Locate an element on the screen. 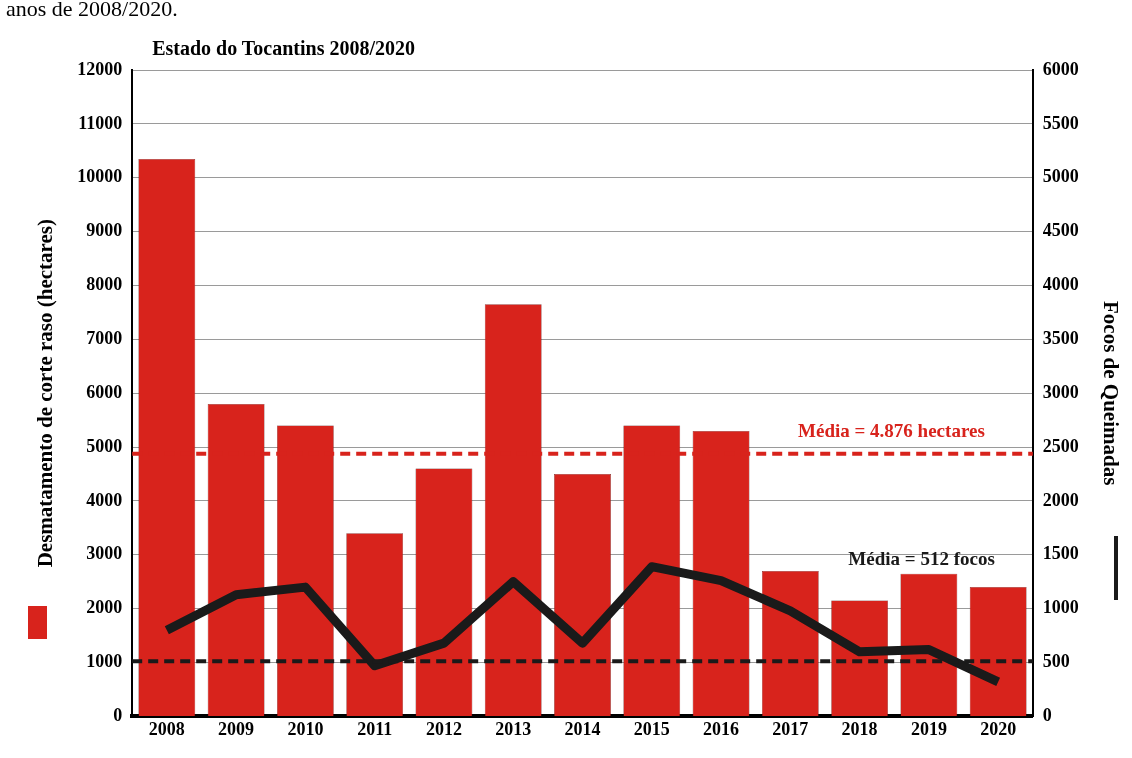 The height and width of the screenshot is (758, 1132). x-tick-label: 2014 is located at coordinates (582, 728).